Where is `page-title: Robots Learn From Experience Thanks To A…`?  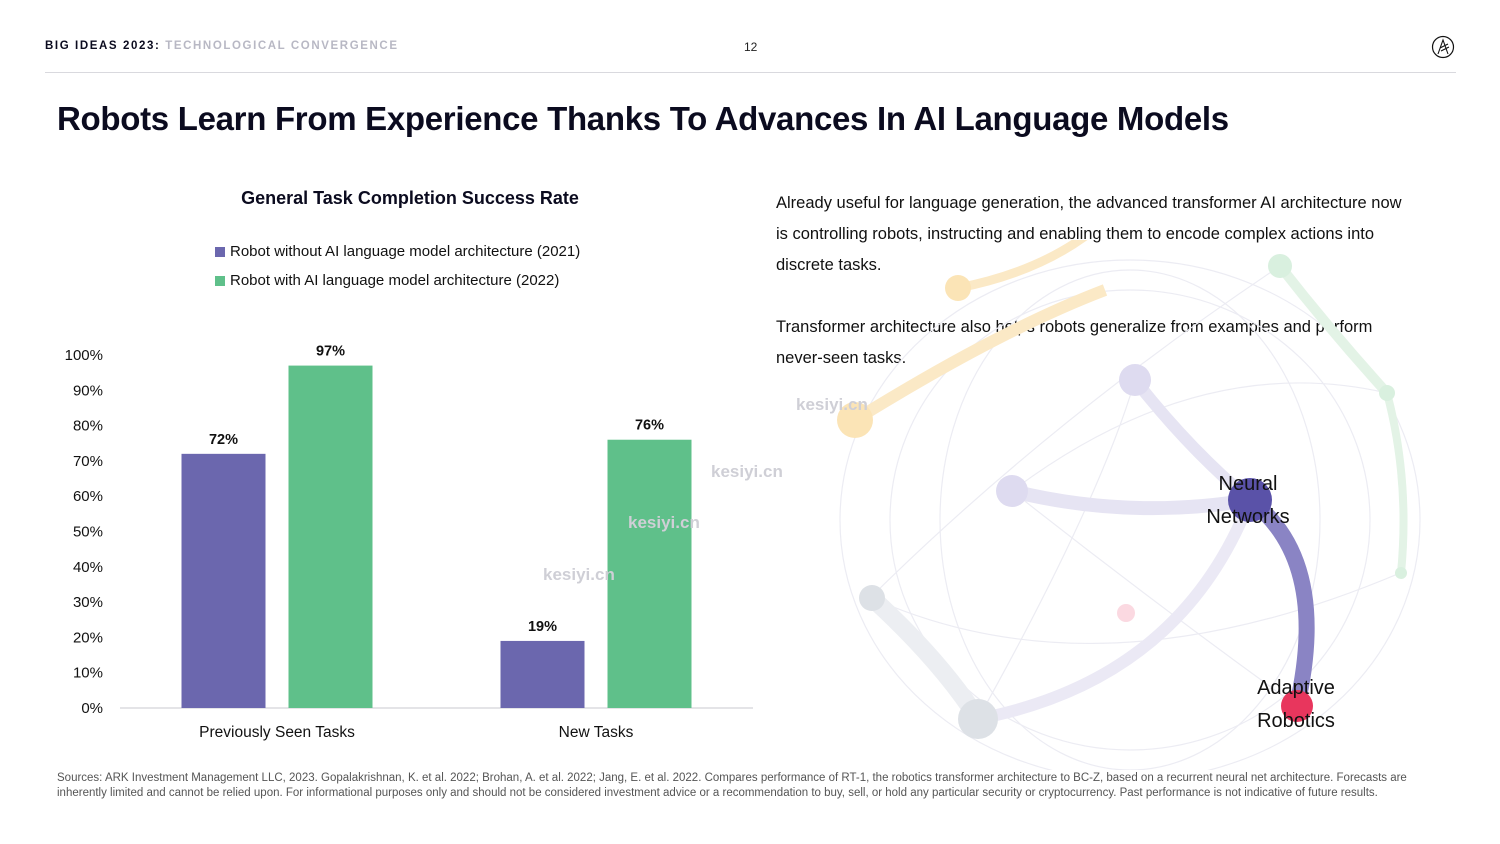 page-title: Robots Learn From Experience Thanks To A… is located at coordinates (643, 118).